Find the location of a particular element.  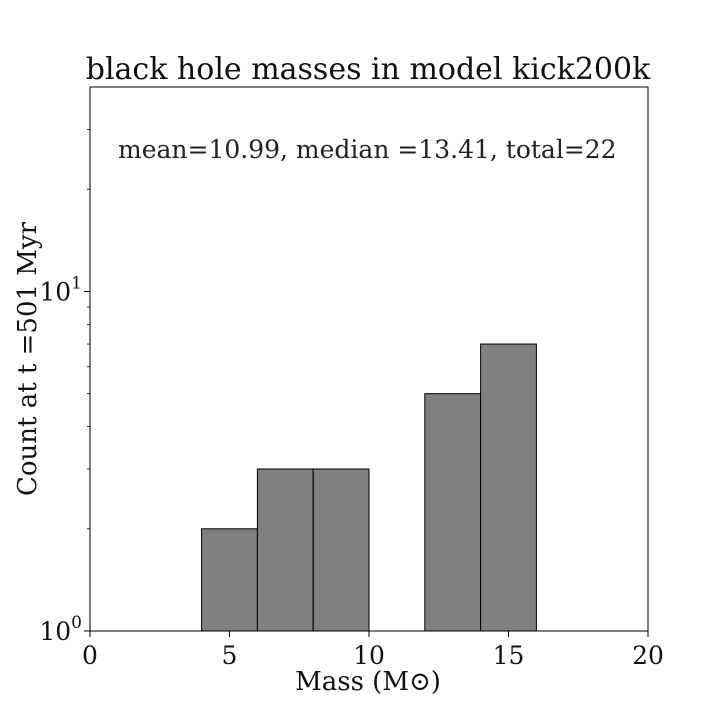

y-axis-ticks: 10⁰ 10¹ is located at coordinates (64, 387).